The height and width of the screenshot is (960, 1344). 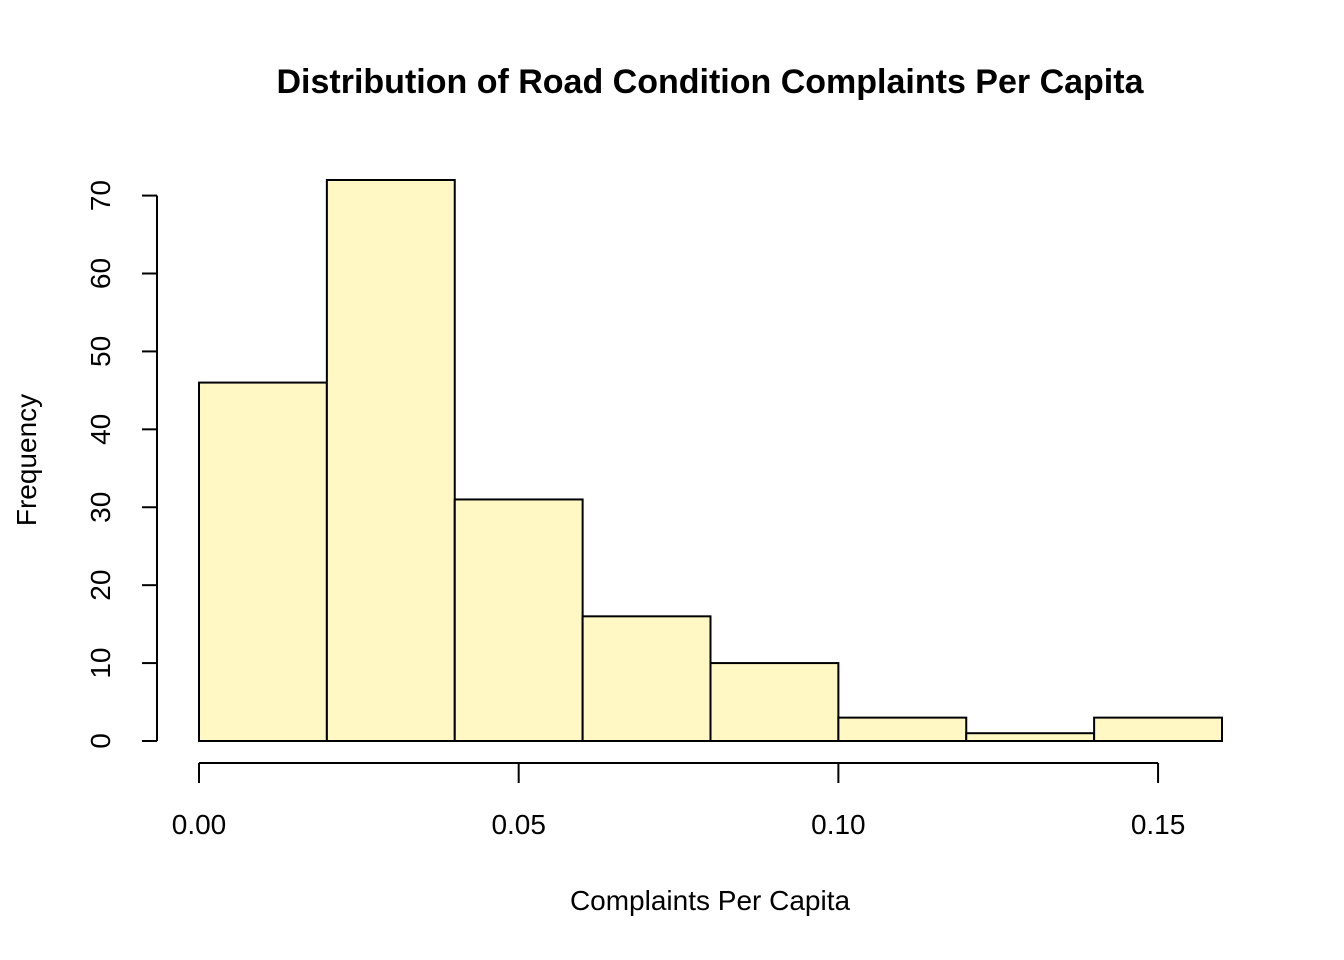 What do you see at coordinates (121, 464) in the screenshot?
I see `y-axis: 0 10 20 30 40 50 60 70` at bounding box center [121, 464].